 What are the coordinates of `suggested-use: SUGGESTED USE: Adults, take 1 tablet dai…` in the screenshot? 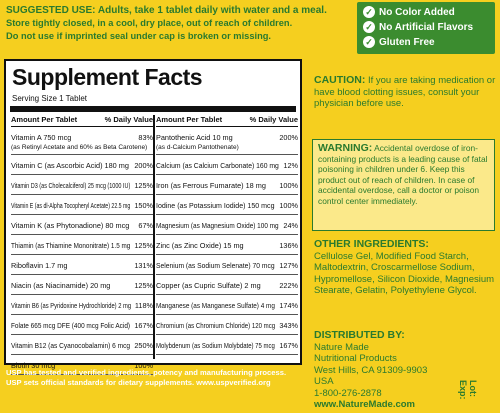 It's located at (178, 23).